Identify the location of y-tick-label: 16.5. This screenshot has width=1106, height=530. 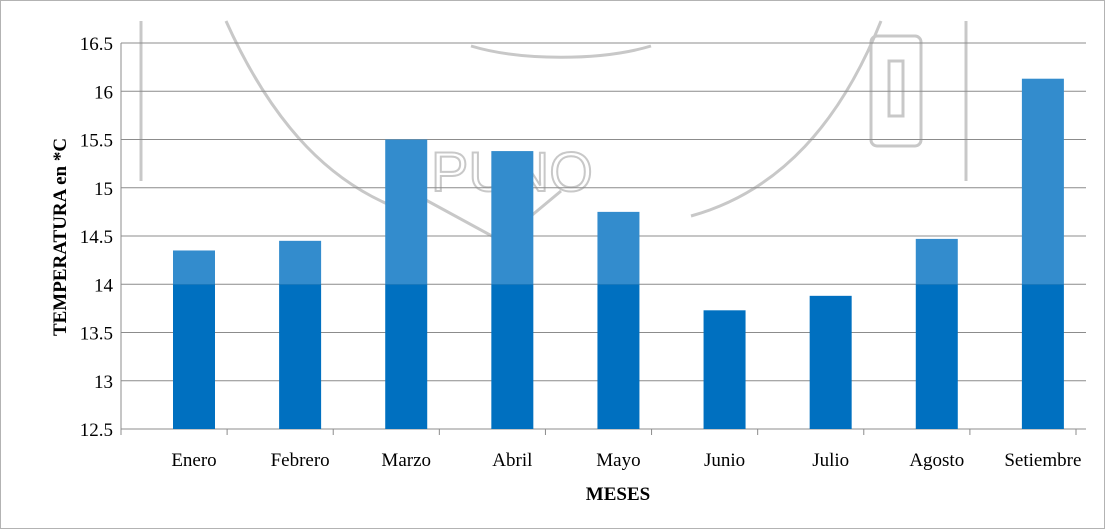
(96, 44).